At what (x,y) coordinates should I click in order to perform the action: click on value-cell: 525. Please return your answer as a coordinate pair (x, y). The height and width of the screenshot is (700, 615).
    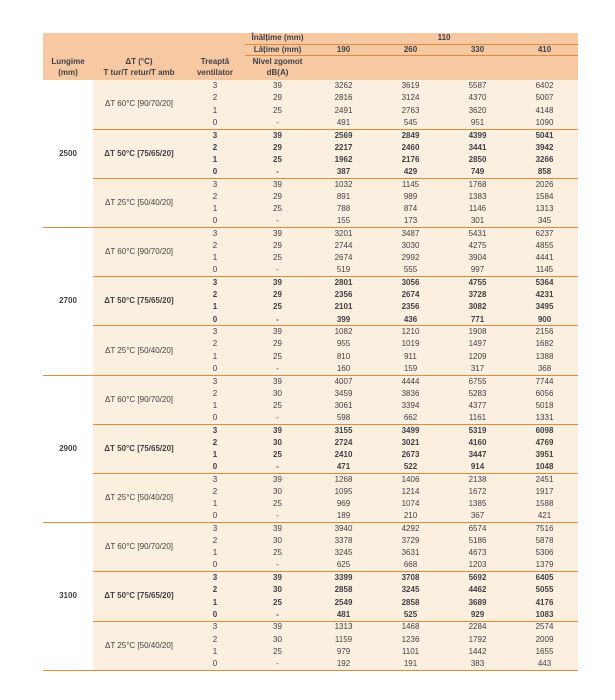
    Looking at the image, I should click on (410, 615).